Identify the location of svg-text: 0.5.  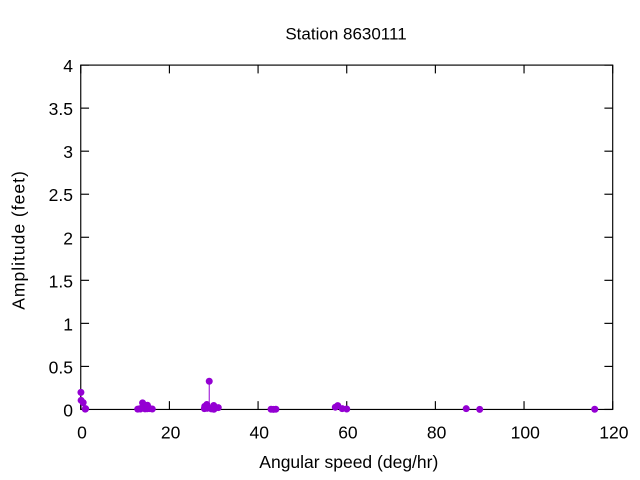
(61, 367).